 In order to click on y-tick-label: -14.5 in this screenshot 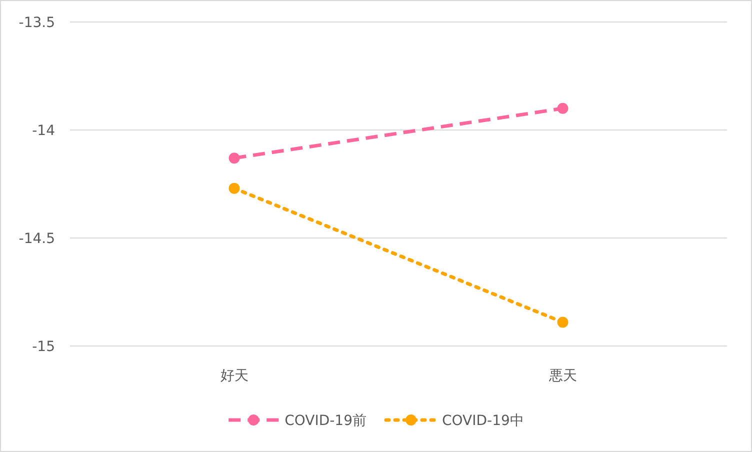, I will do `click(36, 239)`.